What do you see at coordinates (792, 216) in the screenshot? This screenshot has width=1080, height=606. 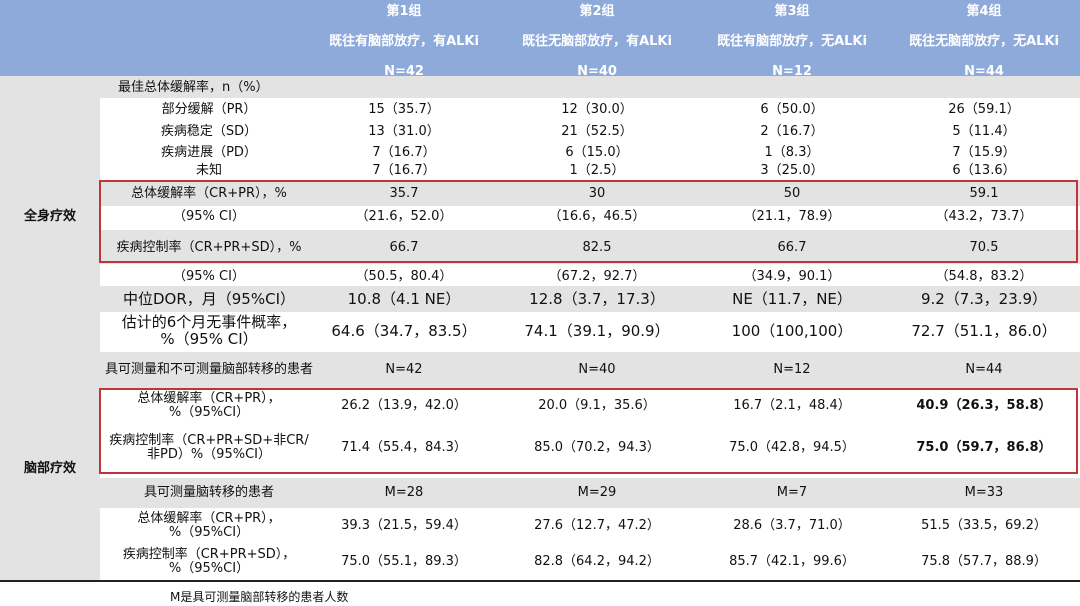 I see `table-cell: （21.1，78.9）` at bounding box center [792, 216].